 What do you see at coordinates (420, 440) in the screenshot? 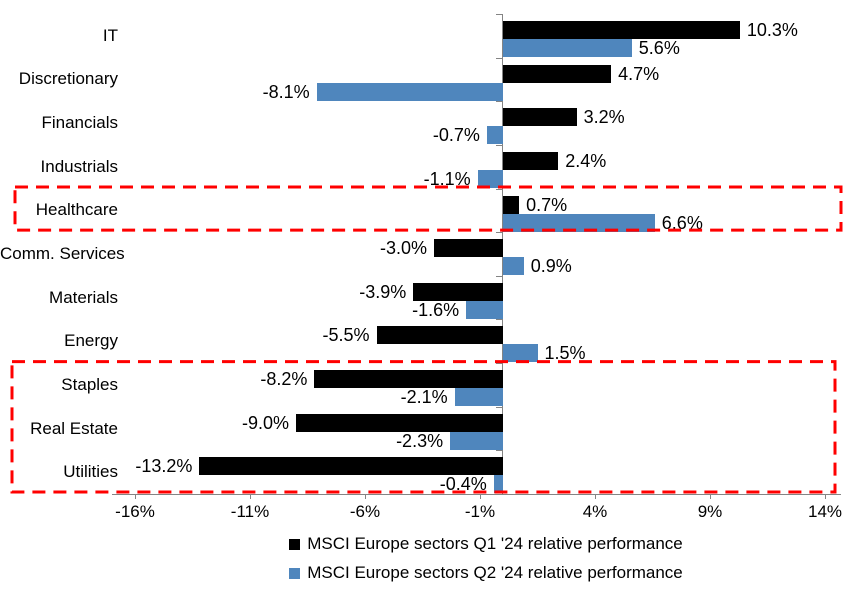
I see `value-label-q2-real-estate: -2.3%` at bounding box center [420, 440].